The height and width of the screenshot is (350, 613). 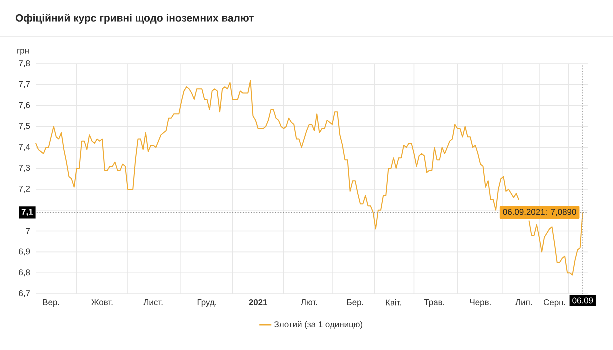 What do you see at coordinates (24, 64) in the screenshot?
I see `y-tick-label: 7,8` at bounding box center [24, 64].